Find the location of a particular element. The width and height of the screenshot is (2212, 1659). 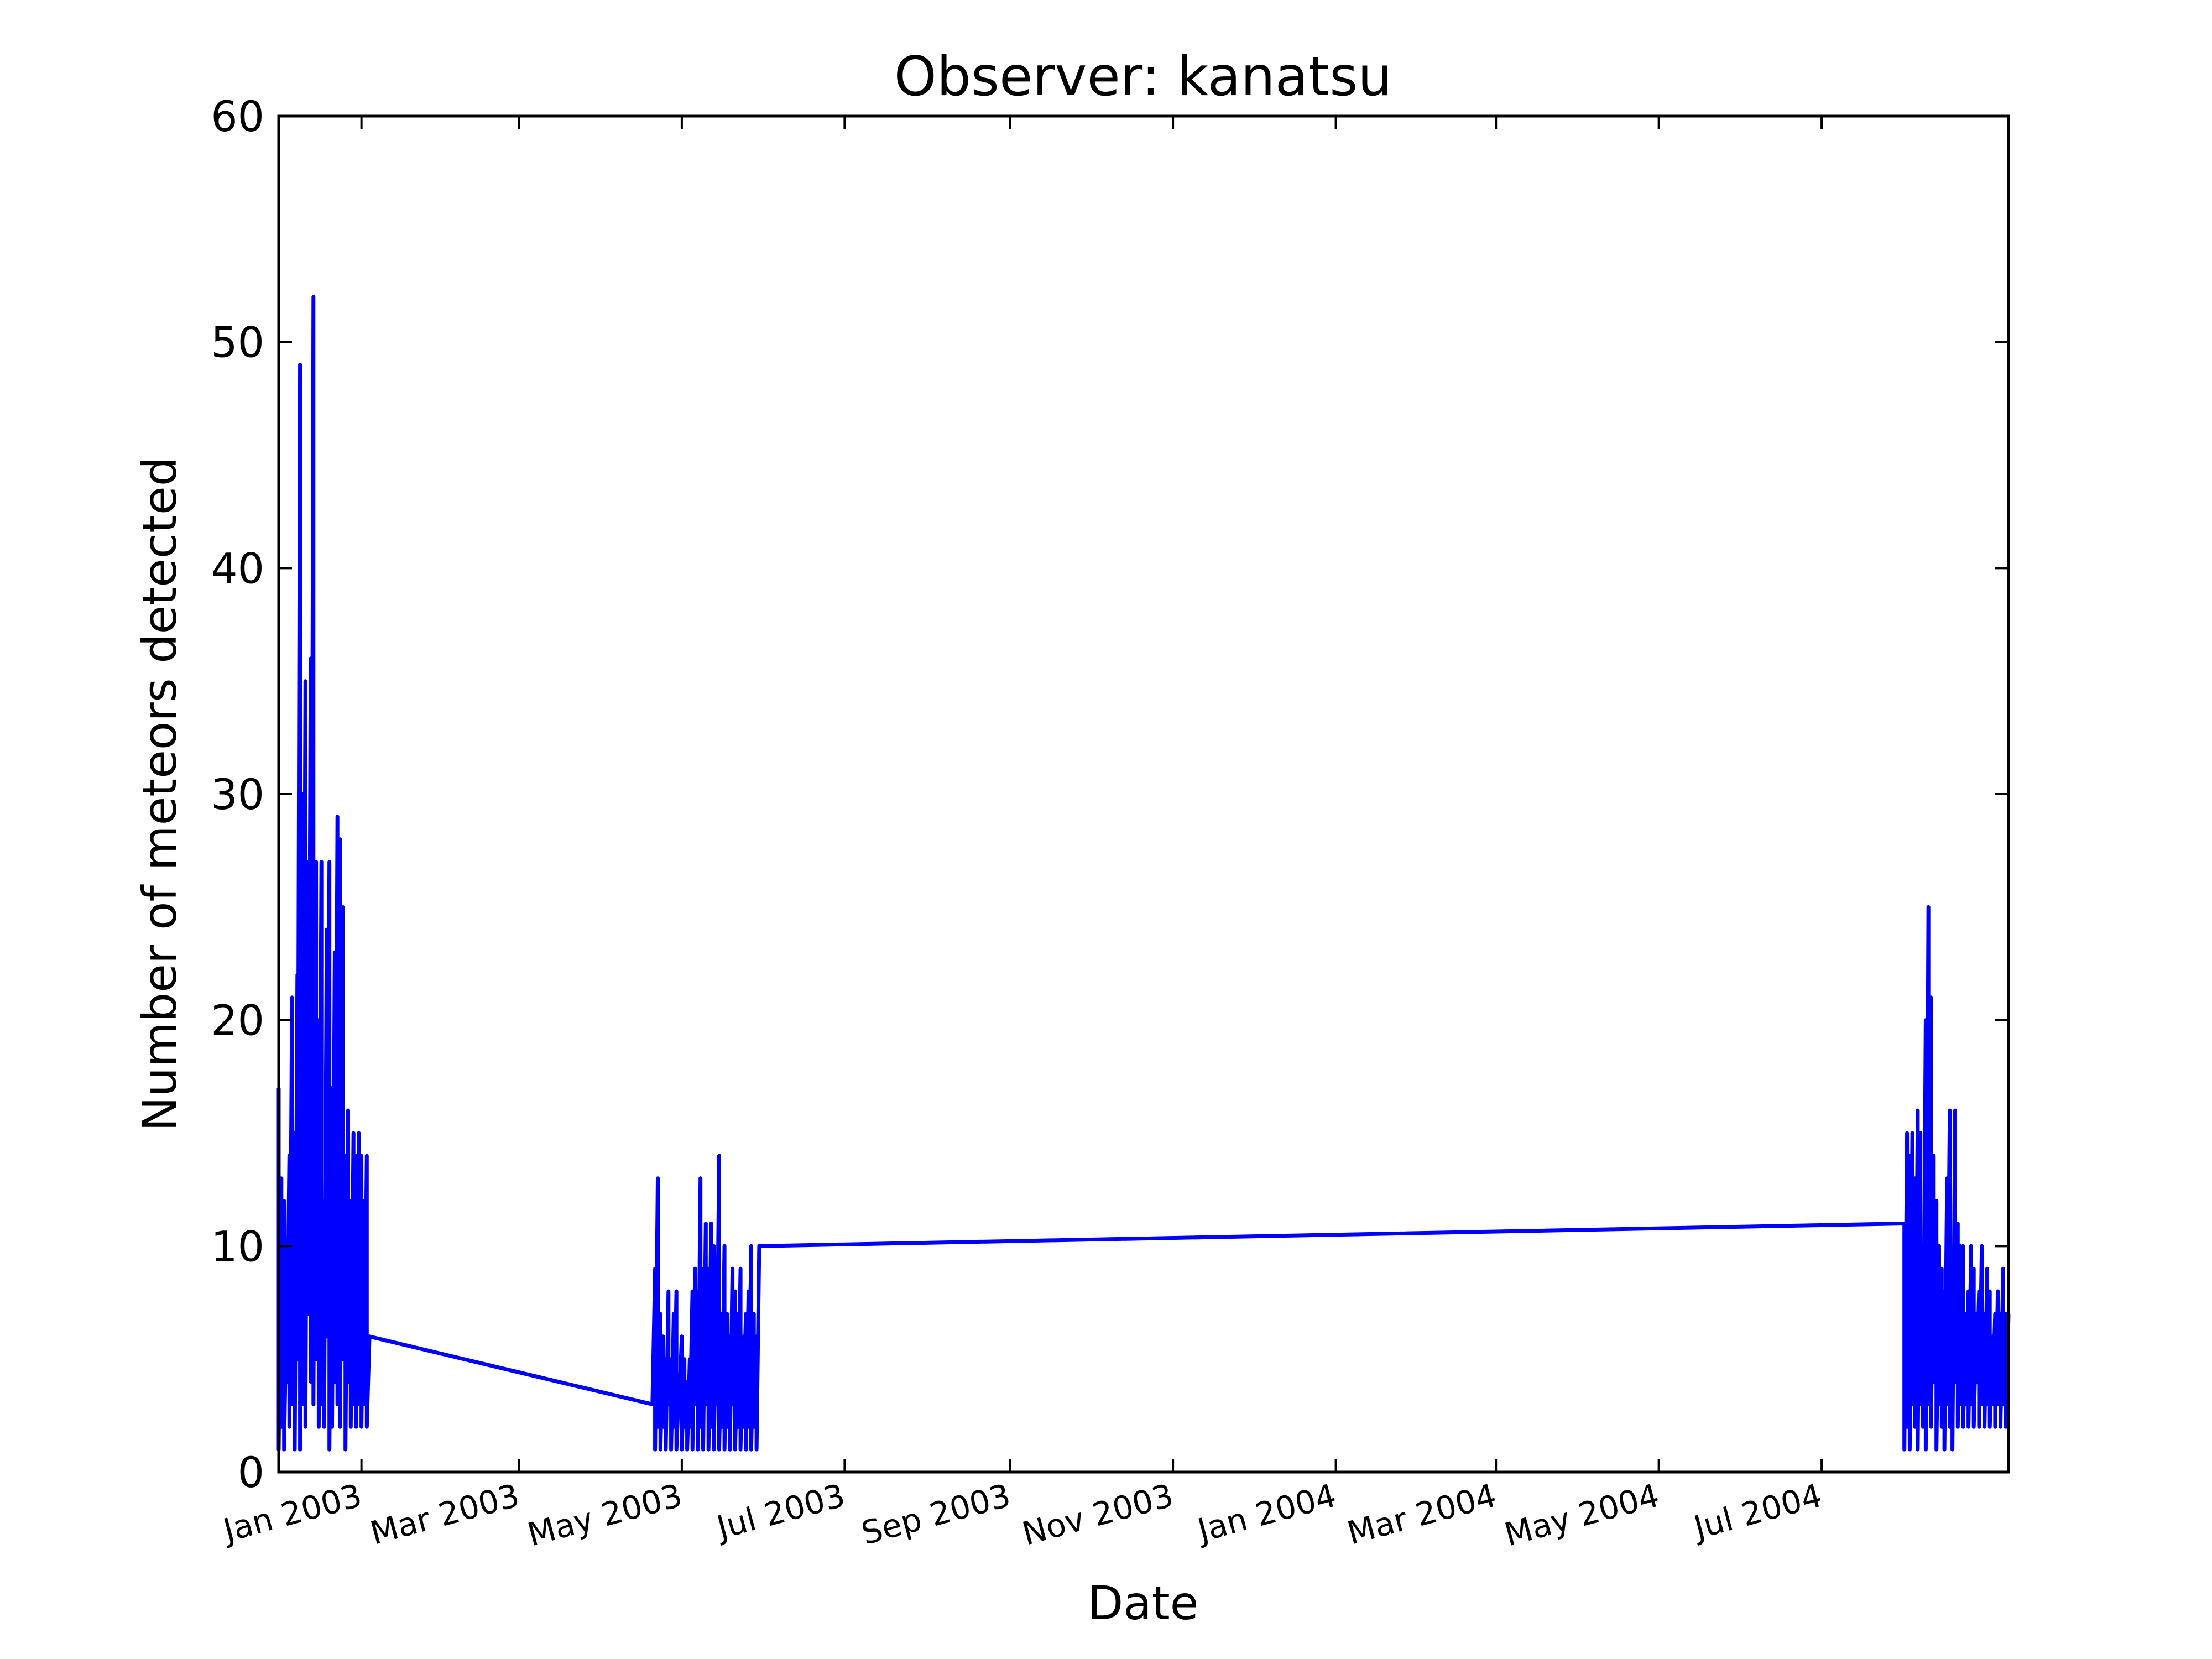

y-tick-label: 50 is located at coordinates (237, 343).